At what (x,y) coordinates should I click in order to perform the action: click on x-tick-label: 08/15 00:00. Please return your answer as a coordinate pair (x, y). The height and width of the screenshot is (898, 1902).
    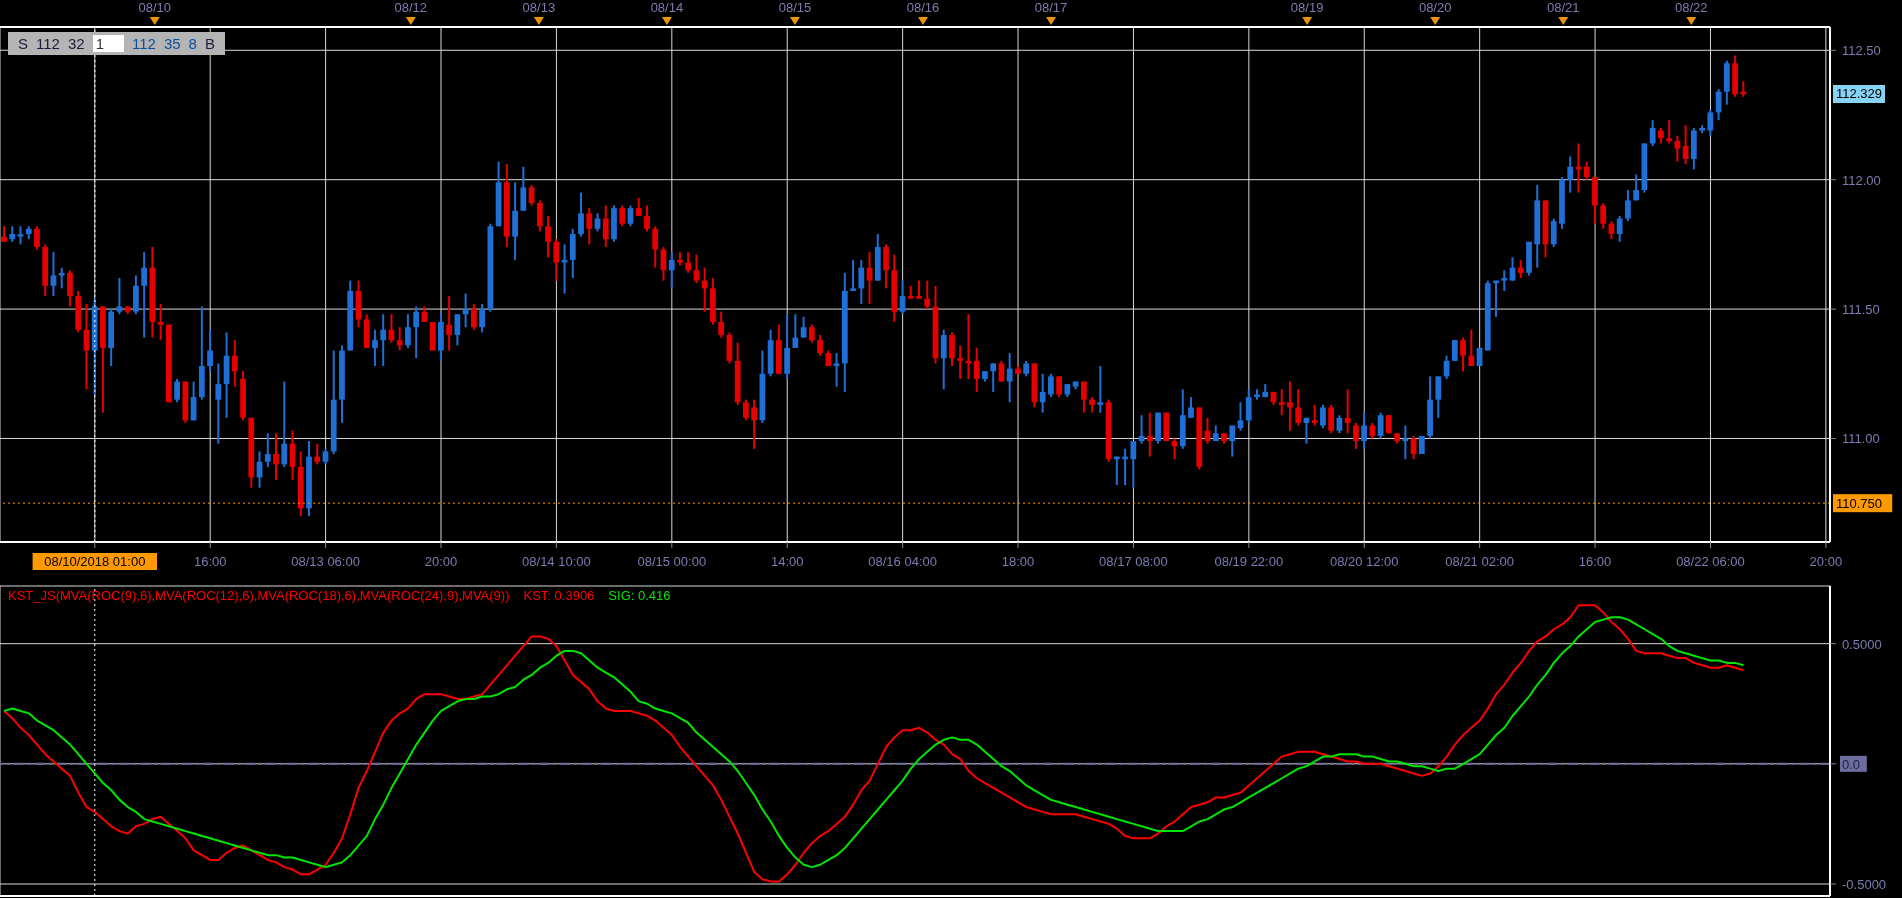
    Looking at the image, I should click on (672, 561).